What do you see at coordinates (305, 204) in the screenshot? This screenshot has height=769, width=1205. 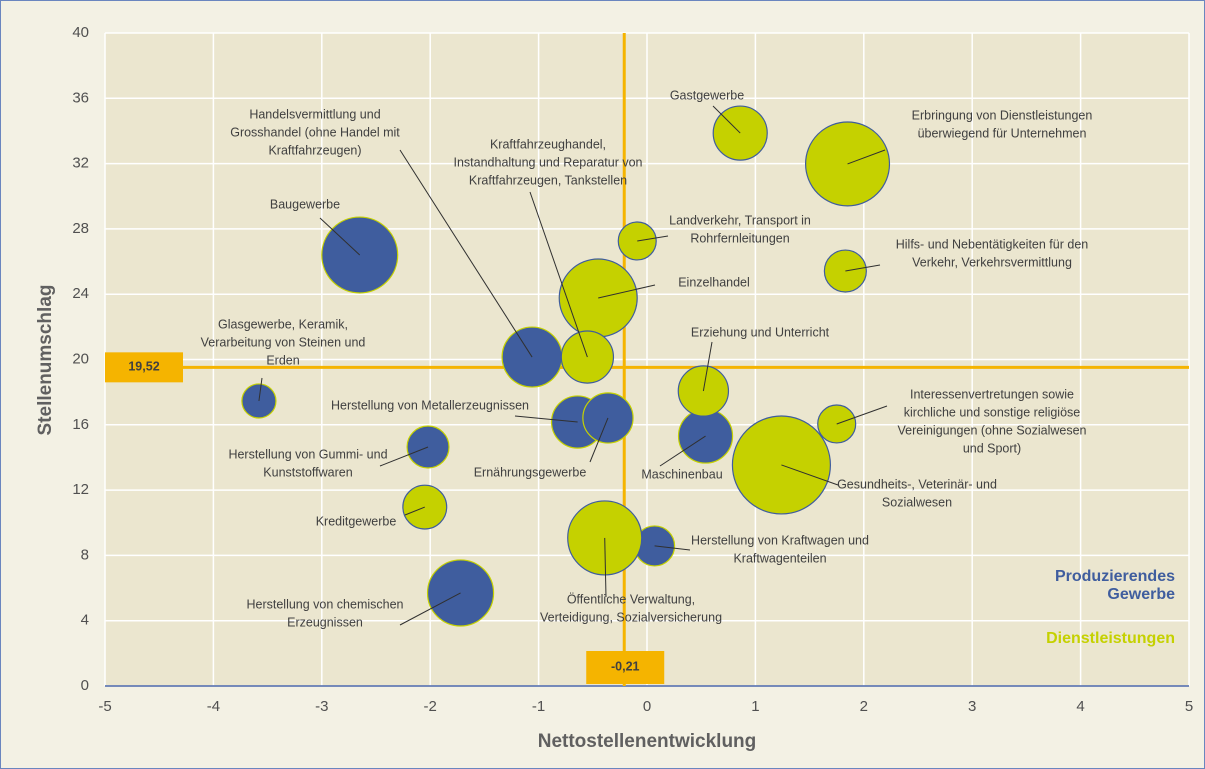 I see `bubble-label: Baugewerbe` at bounding box center [305, 204].